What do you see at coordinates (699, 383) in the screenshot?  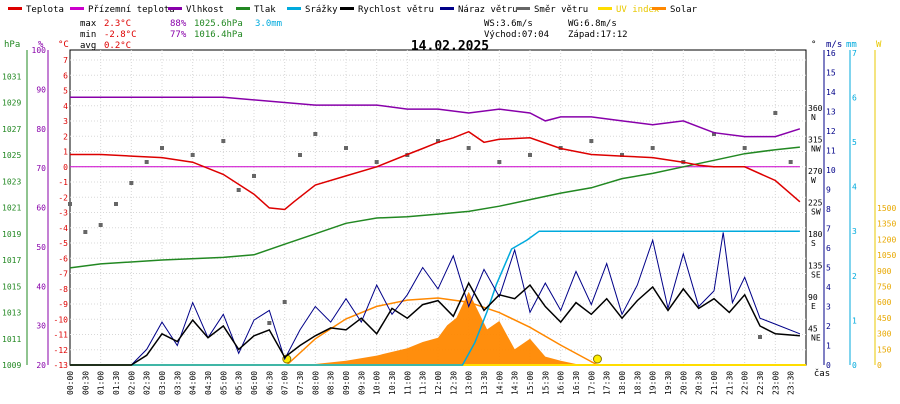 I see `tick-time: 20:30` at bounding box center [699, 383].